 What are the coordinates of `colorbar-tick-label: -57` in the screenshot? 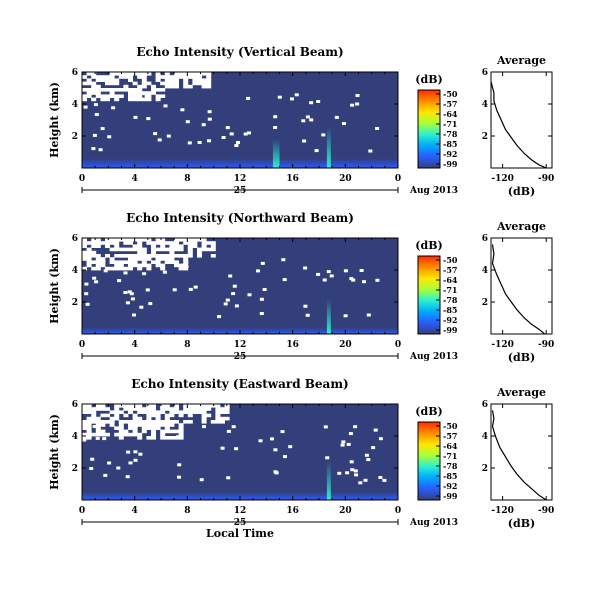 It's located at (450, 104).